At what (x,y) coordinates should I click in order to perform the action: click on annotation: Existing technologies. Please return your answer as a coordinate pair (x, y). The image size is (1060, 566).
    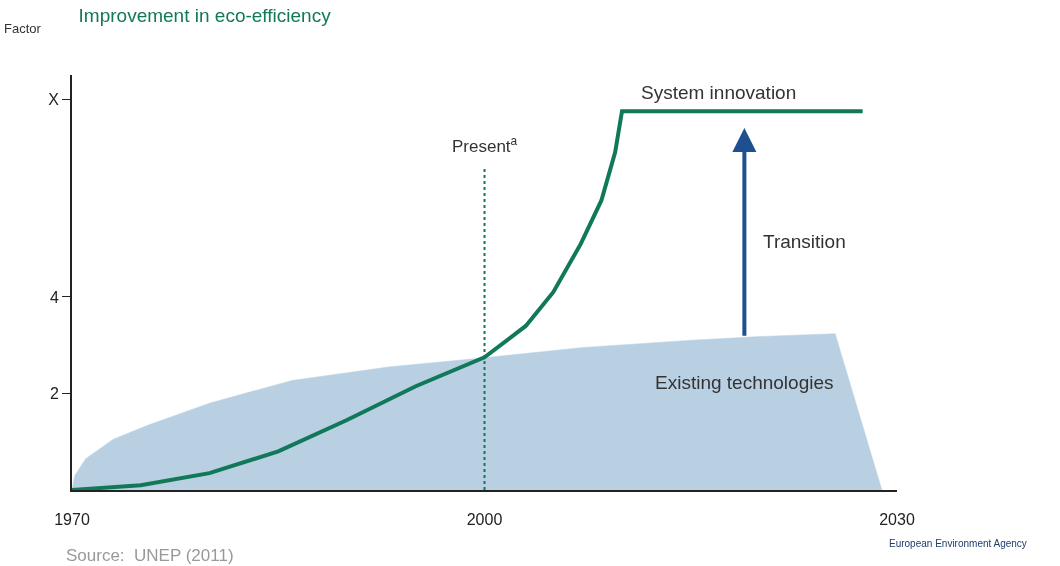
    Looking at the image, I should click on (744, 382).